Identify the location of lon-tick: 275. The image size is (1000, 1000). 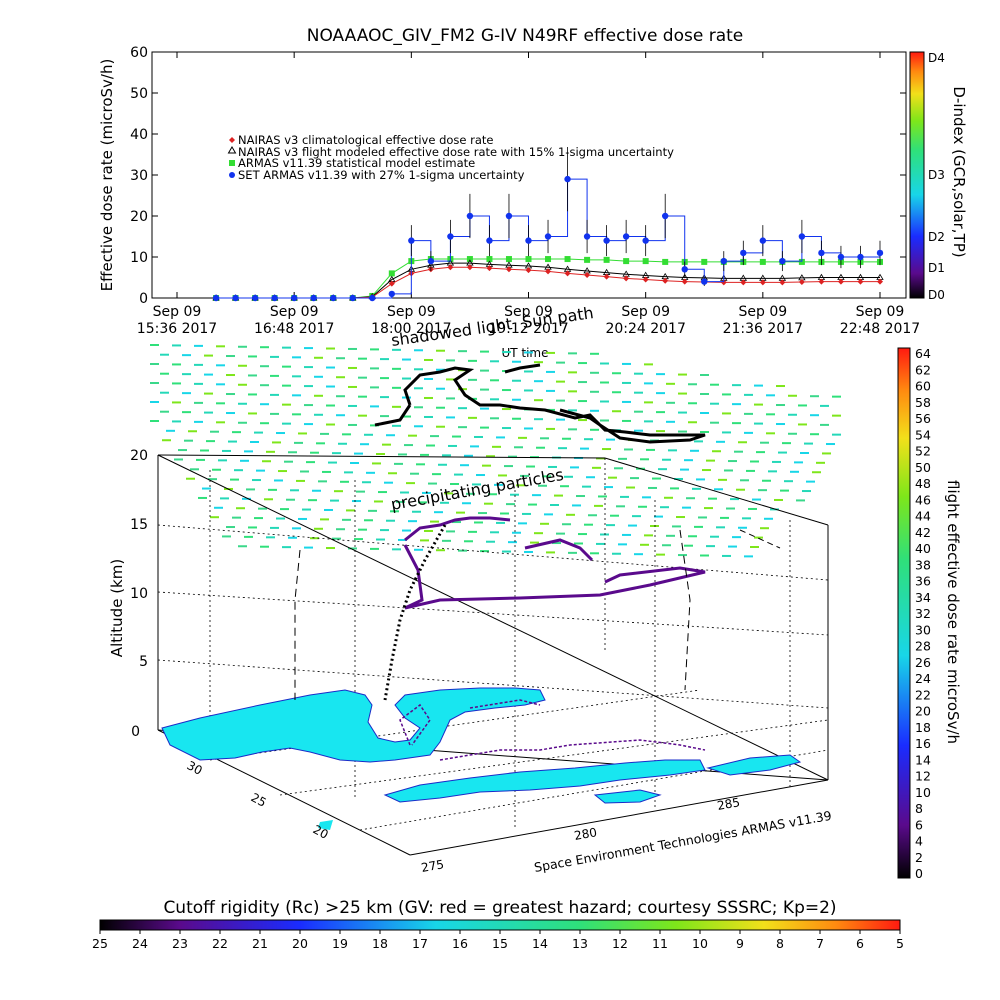
(432, 866).